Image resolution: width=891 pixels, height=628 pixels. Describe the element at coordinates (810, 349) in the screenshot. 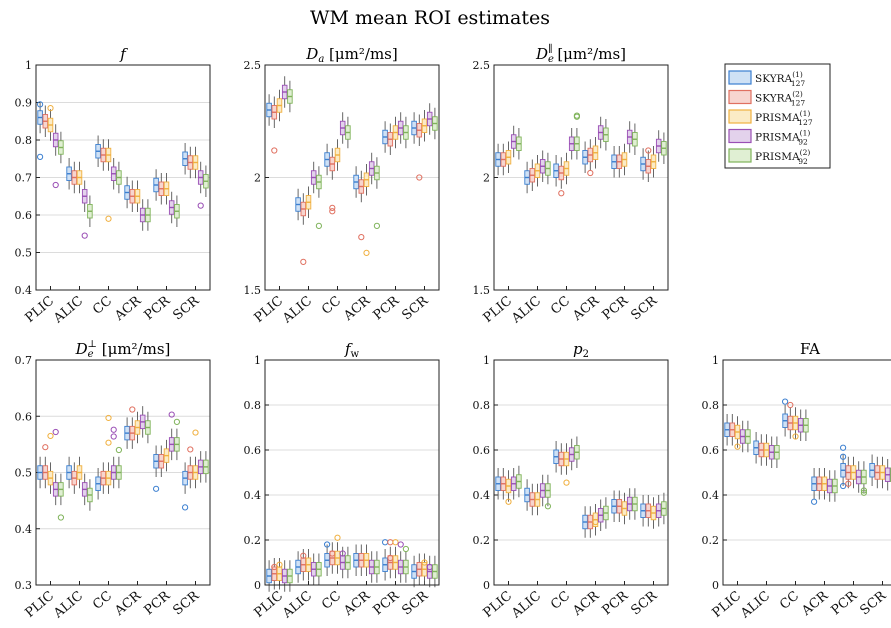

I see `panel-title: FA` at that location.